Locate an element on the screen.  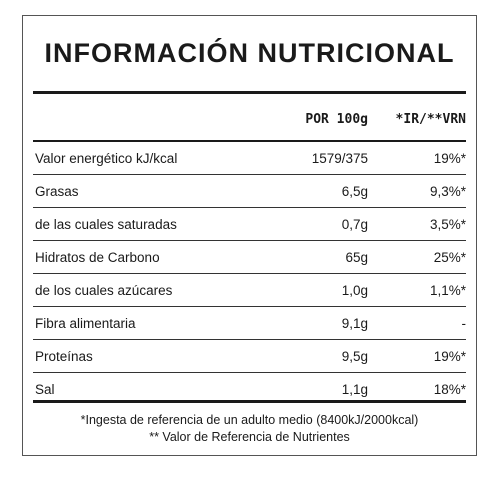
nutrient-name: Valor energético kJ/kcal is located at coordinates (106, 158).